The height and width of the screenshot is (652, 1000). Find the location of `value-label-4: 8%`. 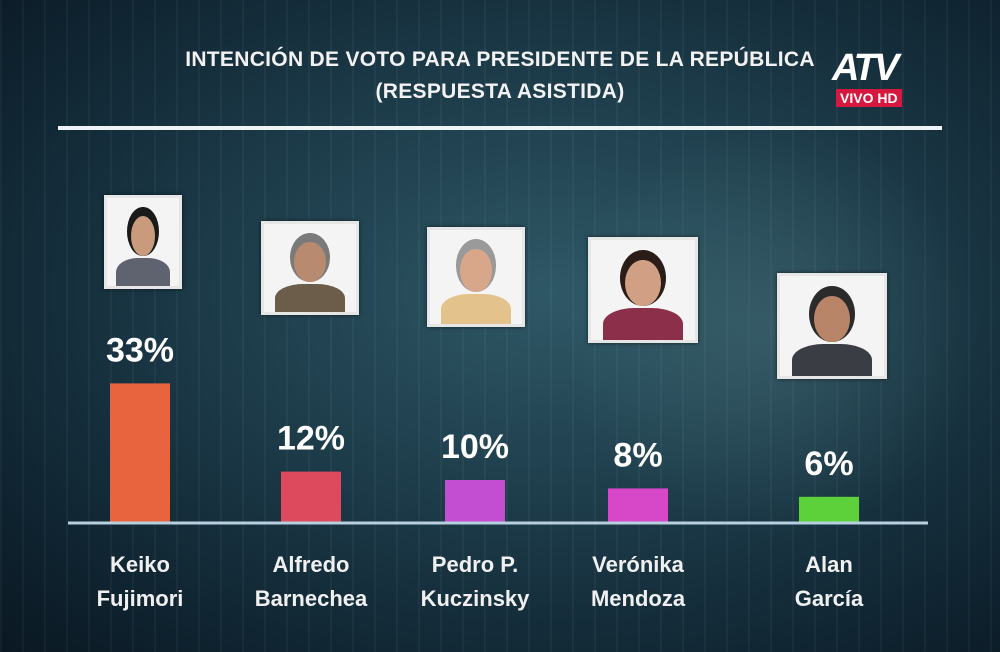

value-label-4: 8% is located at coordinates (637, 455).